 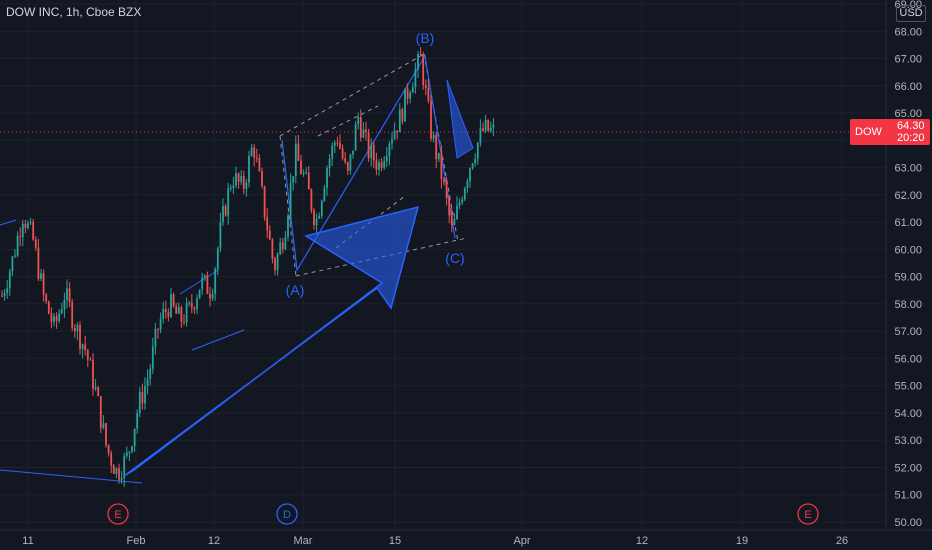 What do you see at coordinates (352, 95) in the screenshot?
I see `wave-channel-upper` at bounding box center [352, 95].